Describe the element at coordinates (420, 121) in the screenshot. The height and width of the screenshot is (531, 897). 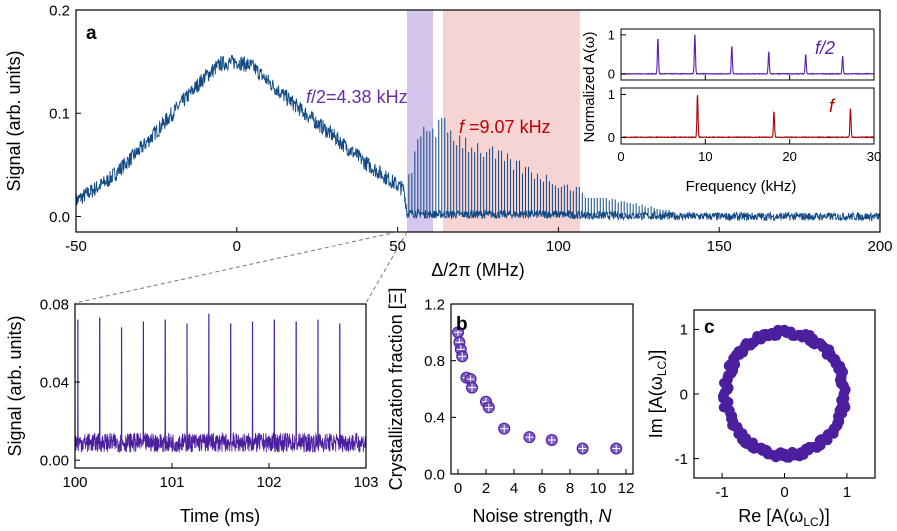
I see `shaded-region-half` at that location.